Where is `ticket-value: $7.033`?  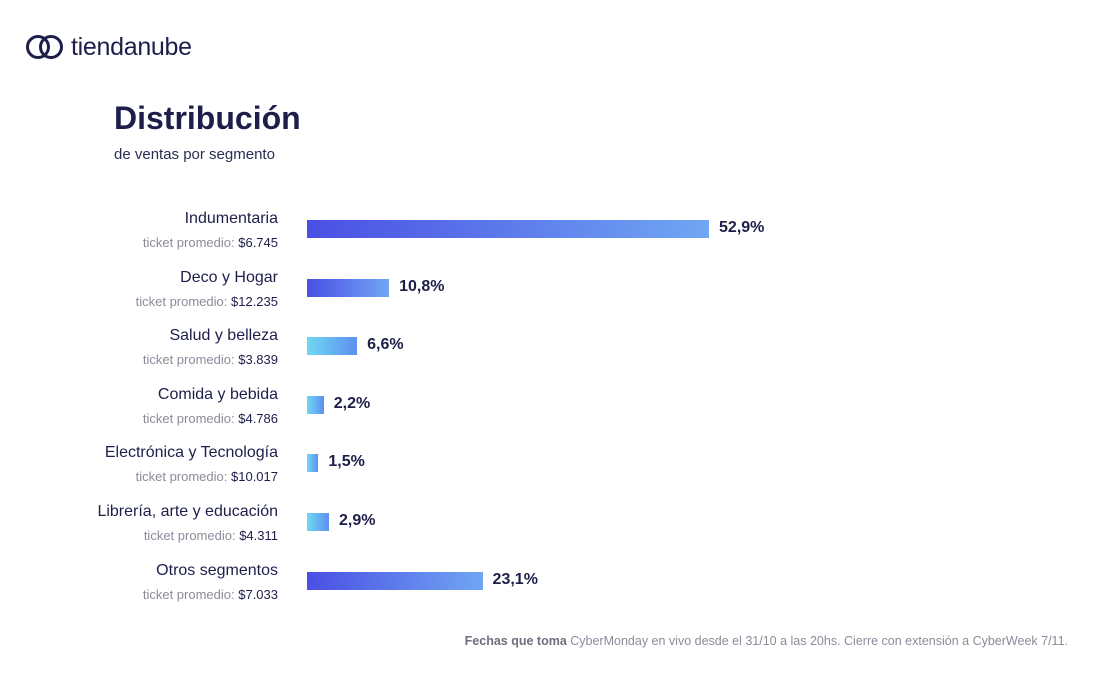
ticket-value: $7.033 is located at coordinates (258, 594).